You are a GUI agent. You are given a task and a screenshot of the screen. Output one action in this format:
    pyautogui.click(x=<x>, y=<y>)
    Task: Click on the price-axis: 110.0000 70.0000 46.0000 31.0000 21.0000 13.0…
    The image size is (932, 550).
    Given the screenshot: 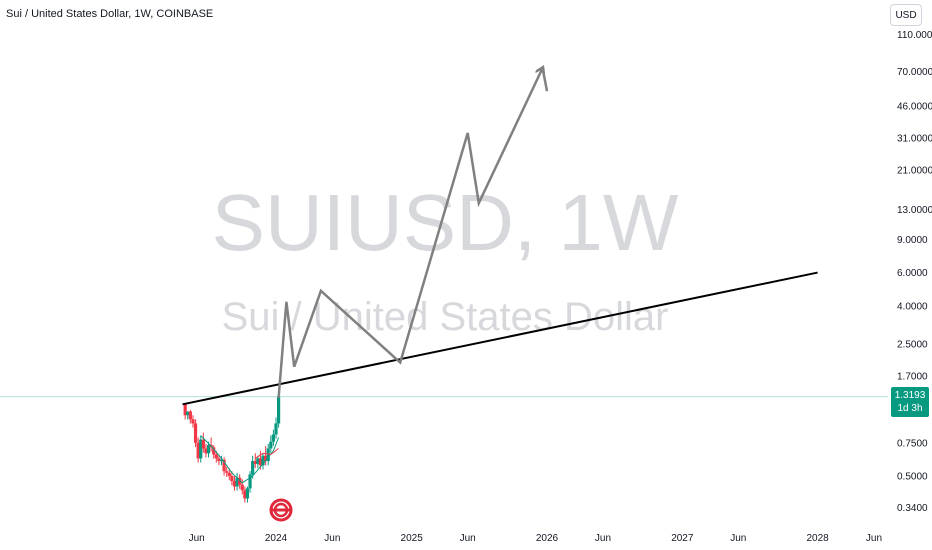 What is the action you would take?
    pyautogui.click(x=914, y=272)
    